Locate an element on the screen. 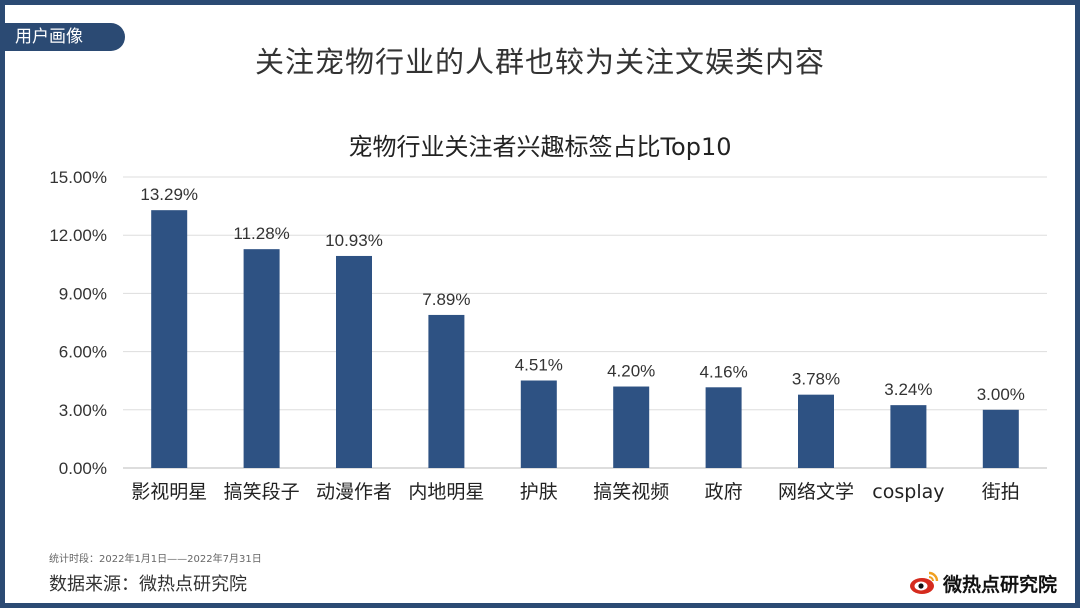  data-source: 数据来源：微热点研究院 is located at coordinates (148, 584).